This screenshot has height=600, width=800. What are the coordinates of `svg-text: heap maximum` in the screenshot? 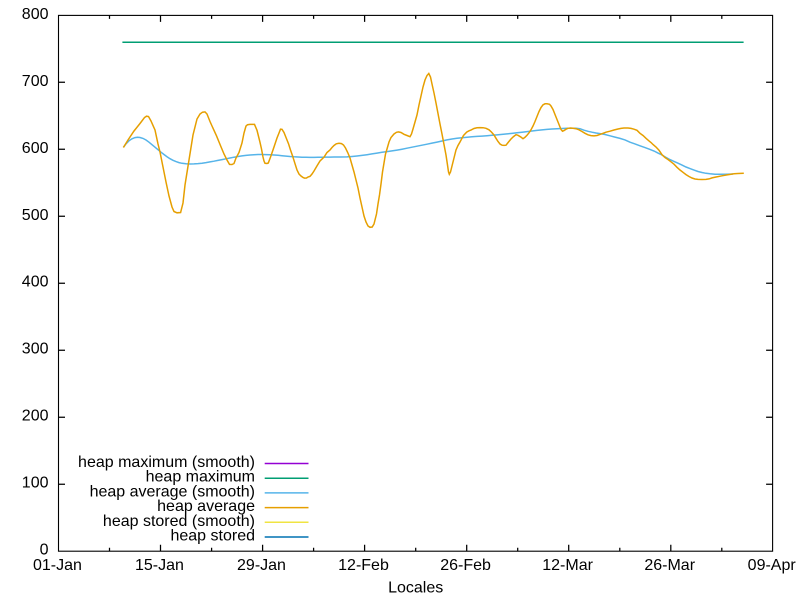 It's located at (200, 477).